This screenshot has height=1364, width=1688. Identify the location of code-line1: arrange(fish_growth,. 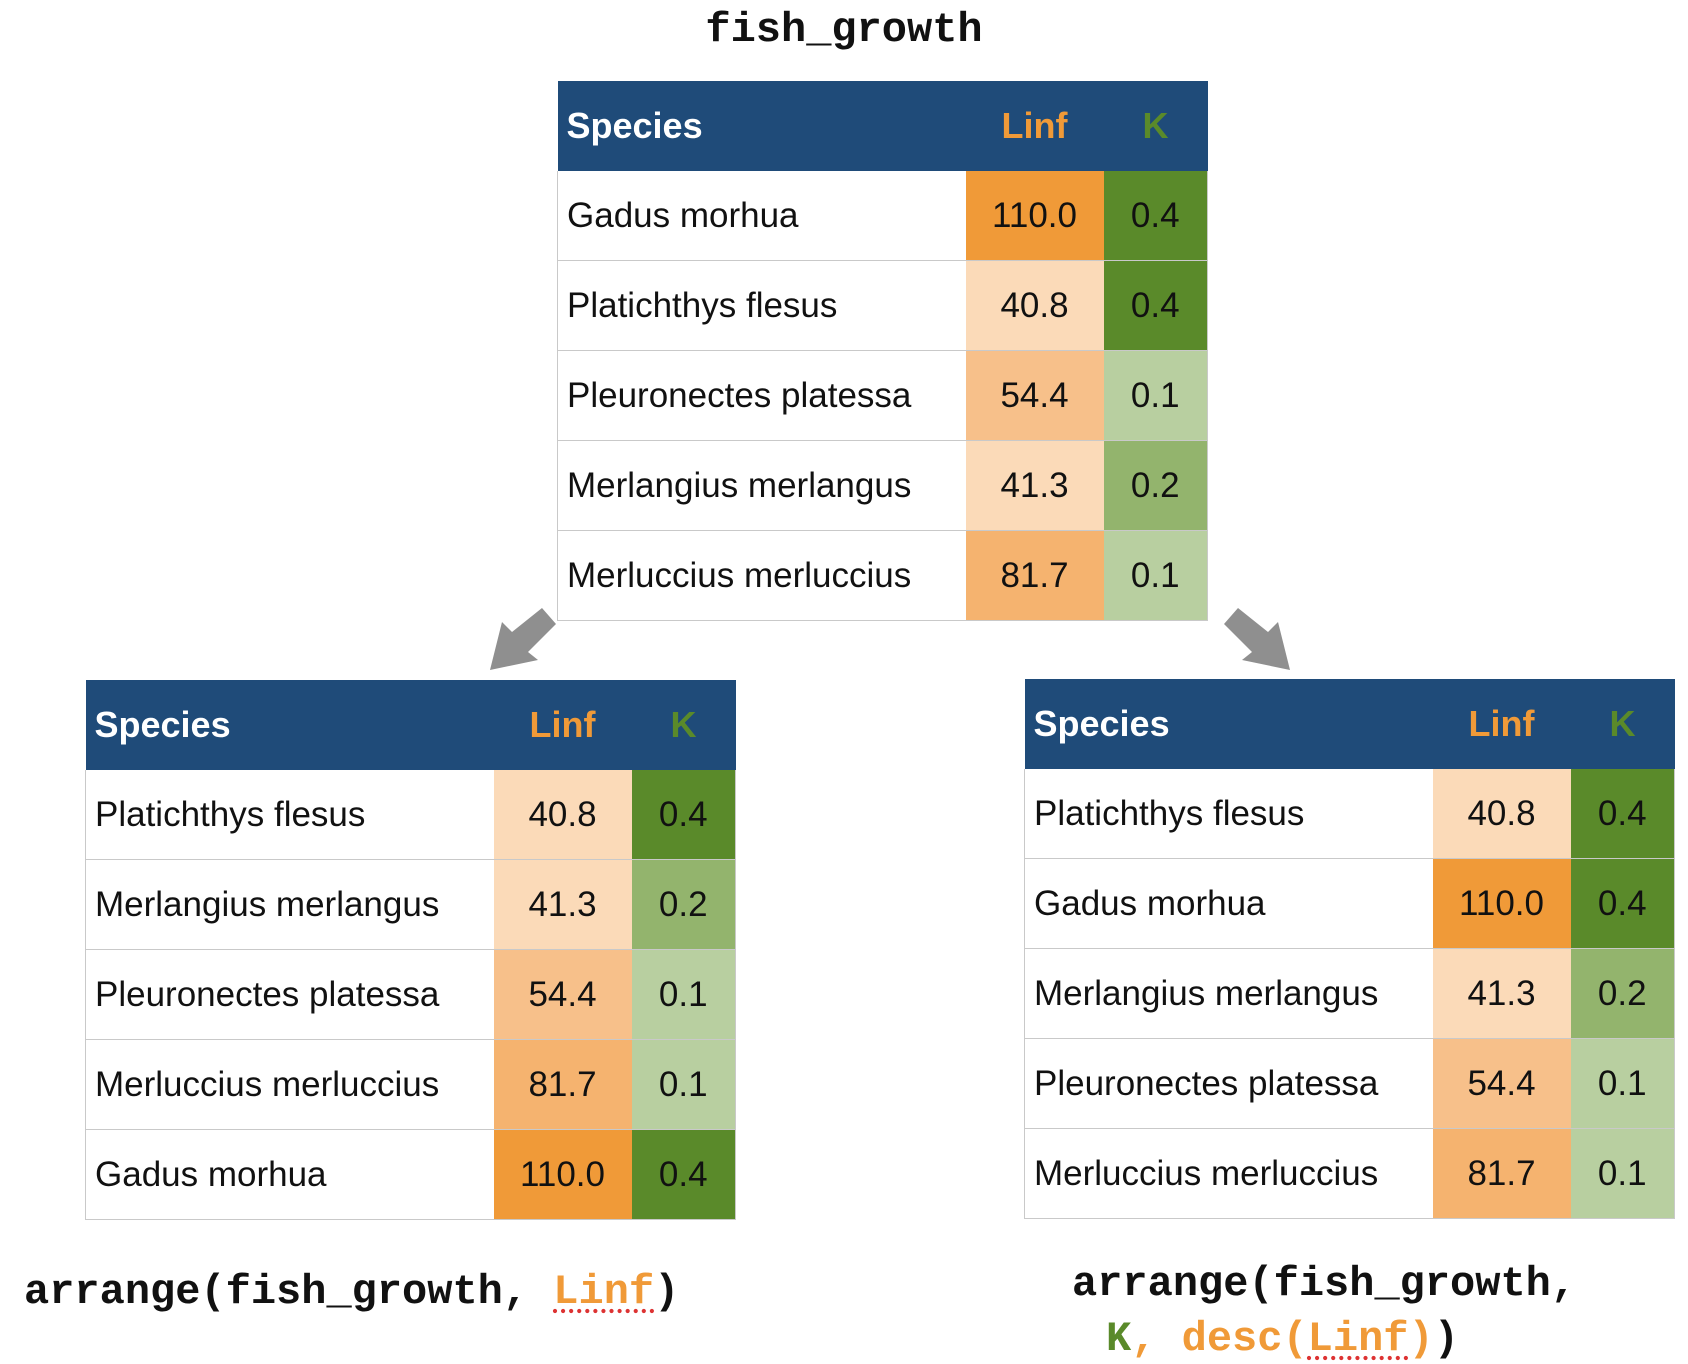
(1324, 1284).